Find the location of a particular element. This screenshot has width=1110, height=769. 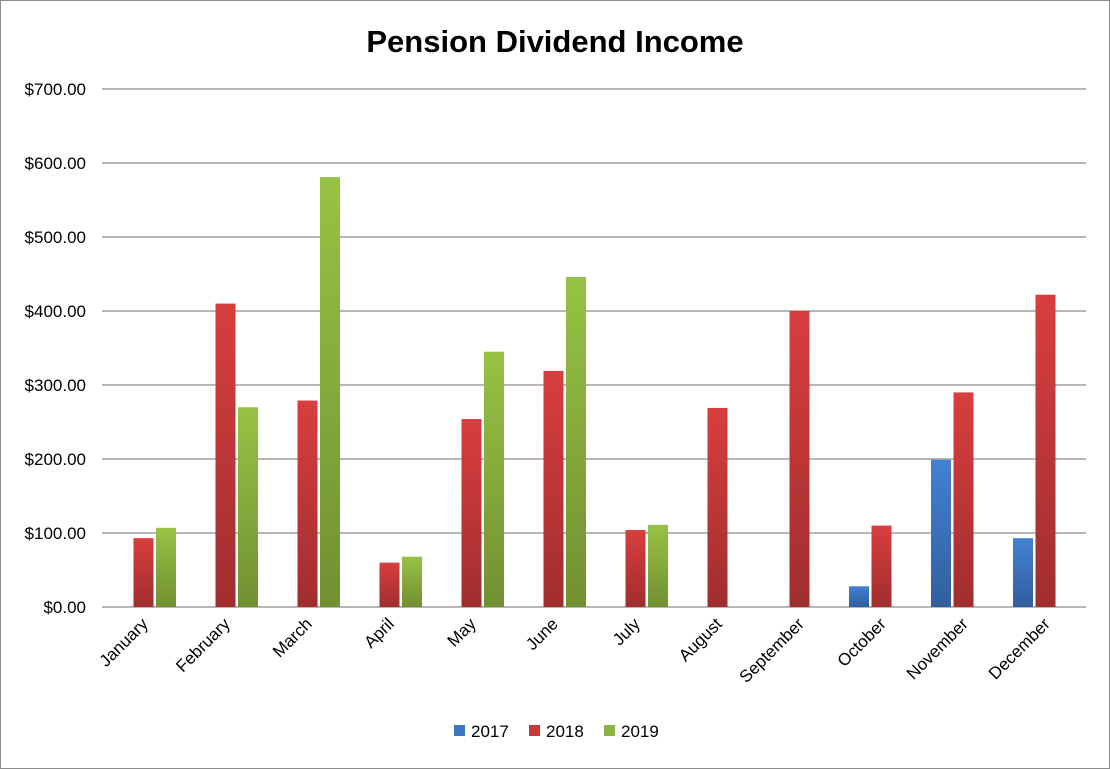

x-tick-label: November is located at coordinates (937, 648).